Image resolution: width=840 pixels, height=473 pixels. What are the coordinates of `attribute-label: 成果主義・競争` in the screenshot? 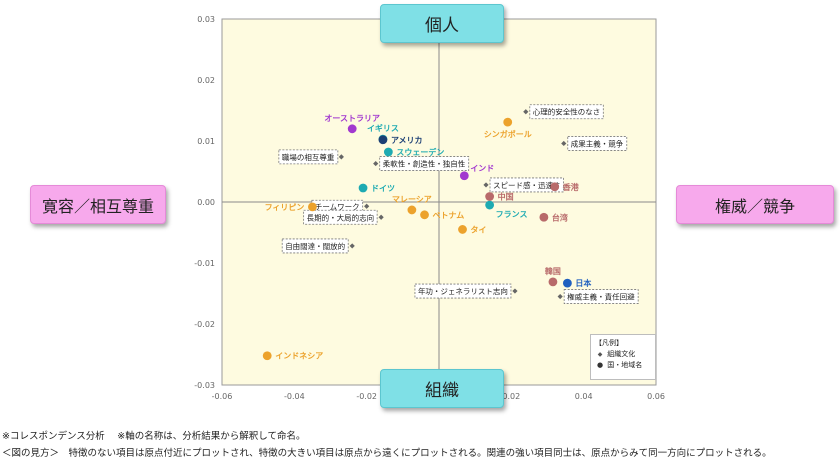 It's located at (597, 143).